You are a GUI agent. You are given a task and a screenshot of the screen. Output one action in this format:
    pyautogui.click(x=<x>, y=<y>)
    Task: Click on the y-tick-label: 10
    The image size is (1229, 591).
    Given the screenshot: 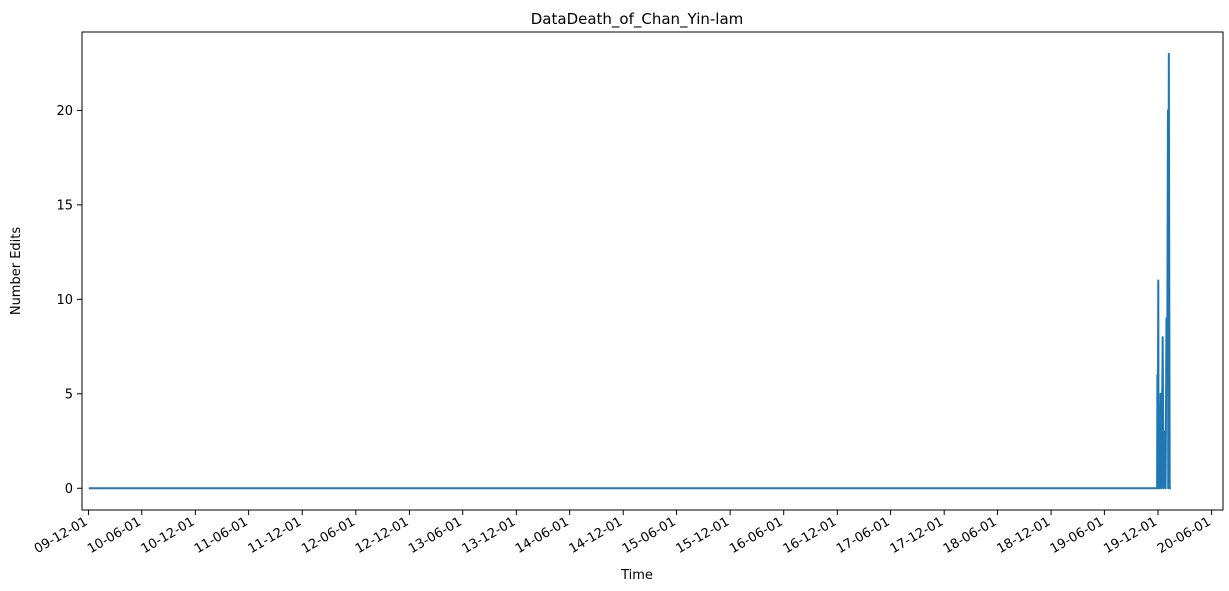 What is the action you would take?
    pyautogui.click(x=64, y=300)
    